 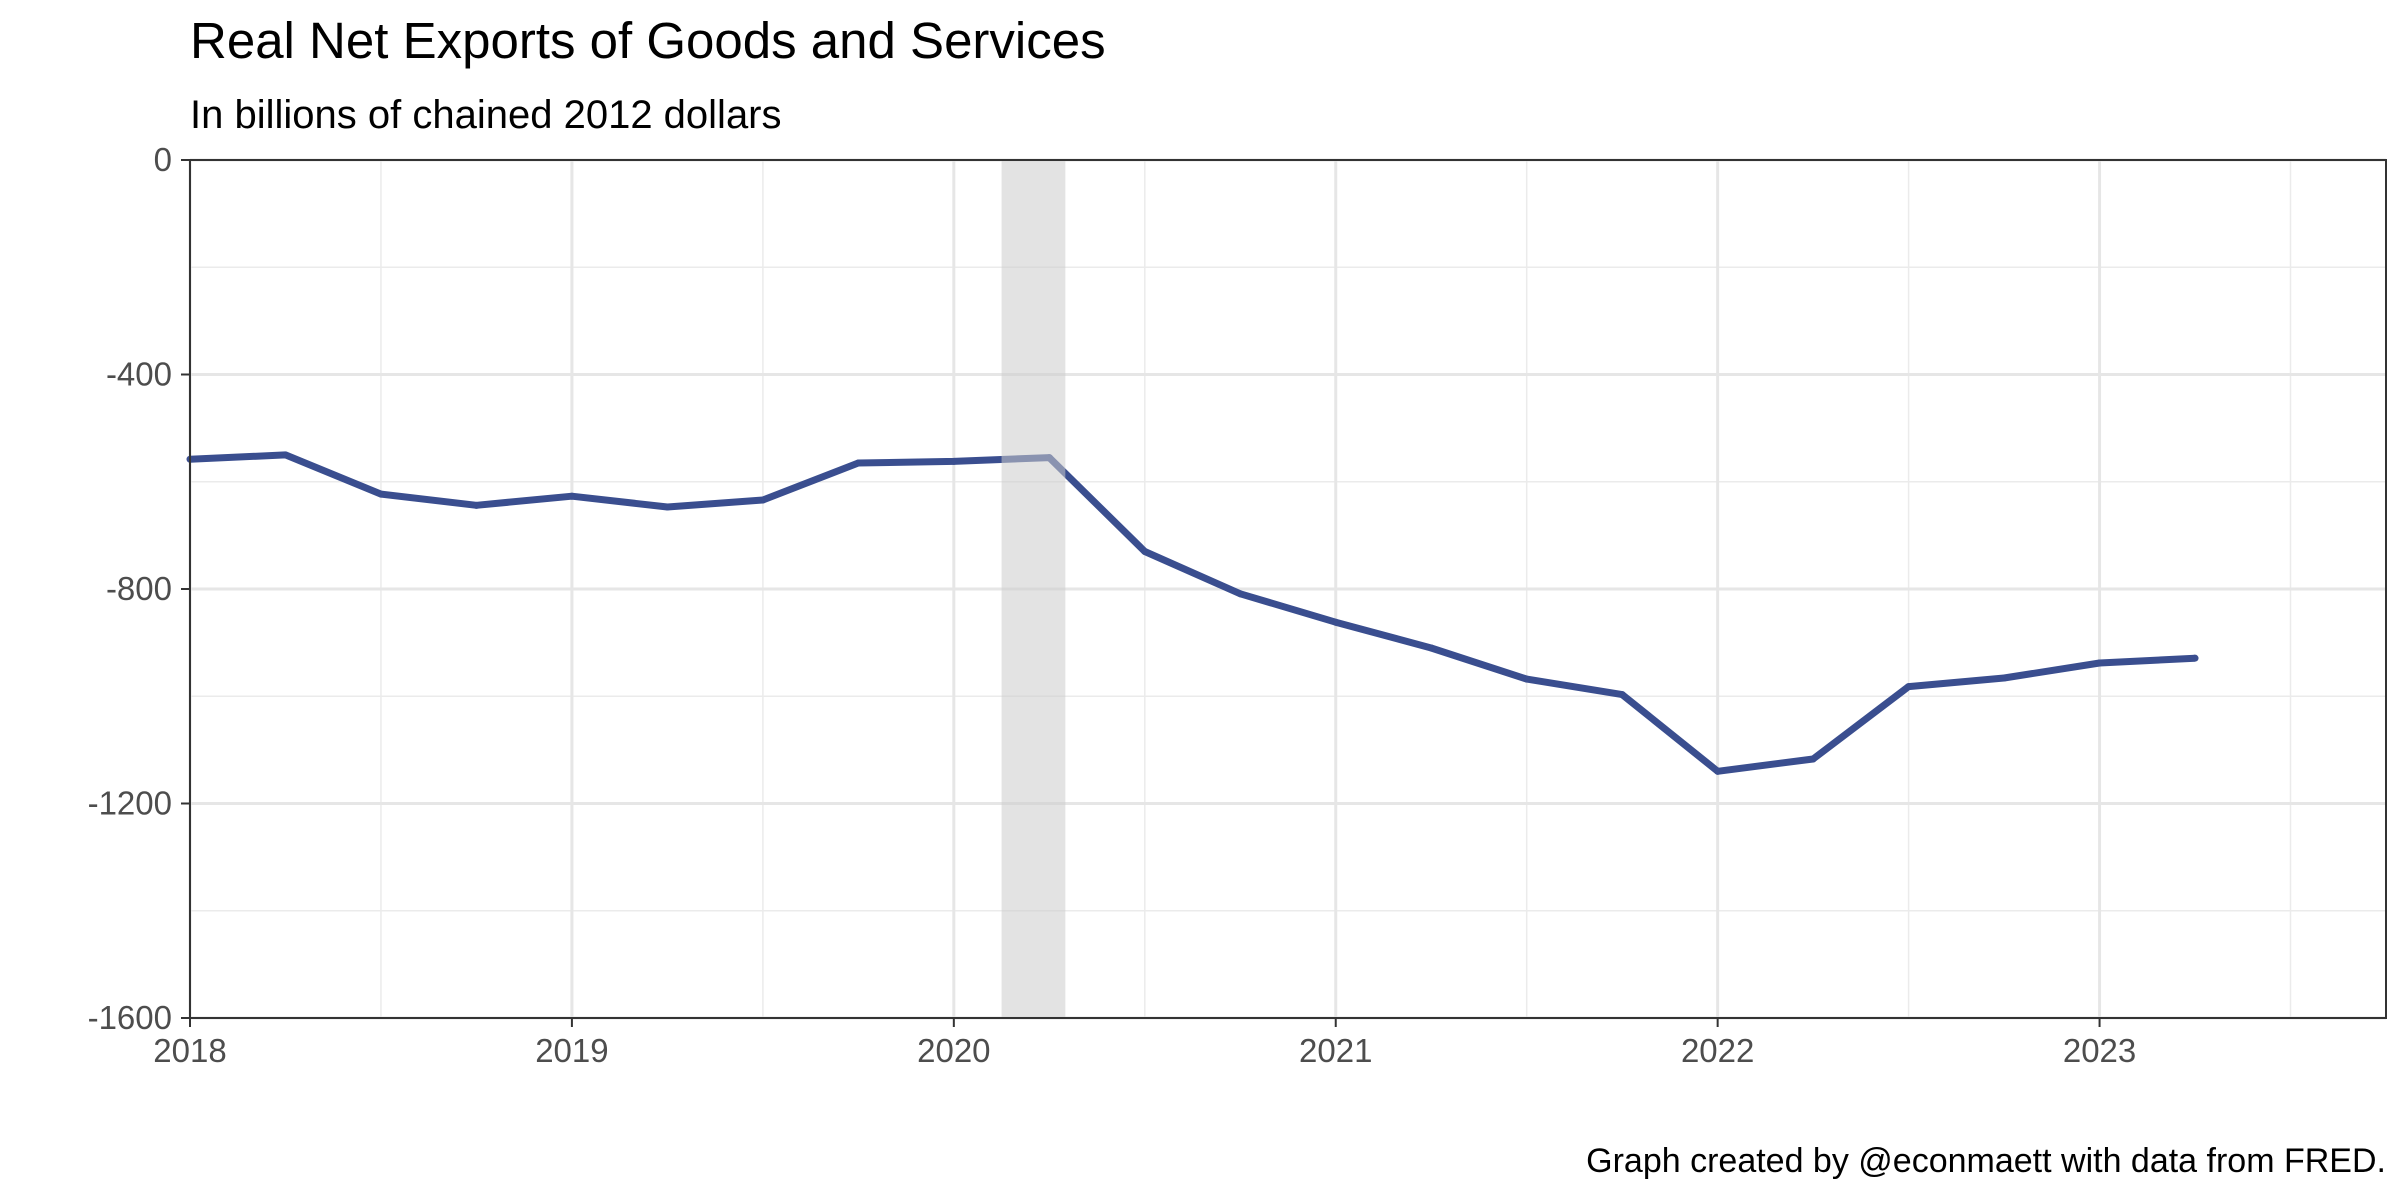 I want to click on y-tick-label: 0, so click(x=163, y=159).